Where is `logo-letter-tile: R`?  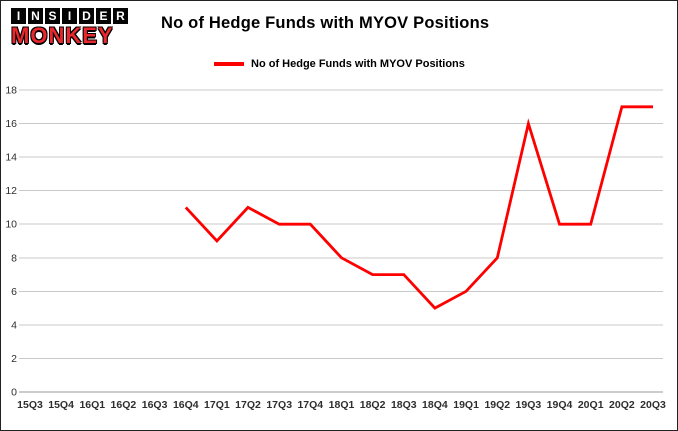
logo-letter-tile: R is located at coordinates (120, 16).